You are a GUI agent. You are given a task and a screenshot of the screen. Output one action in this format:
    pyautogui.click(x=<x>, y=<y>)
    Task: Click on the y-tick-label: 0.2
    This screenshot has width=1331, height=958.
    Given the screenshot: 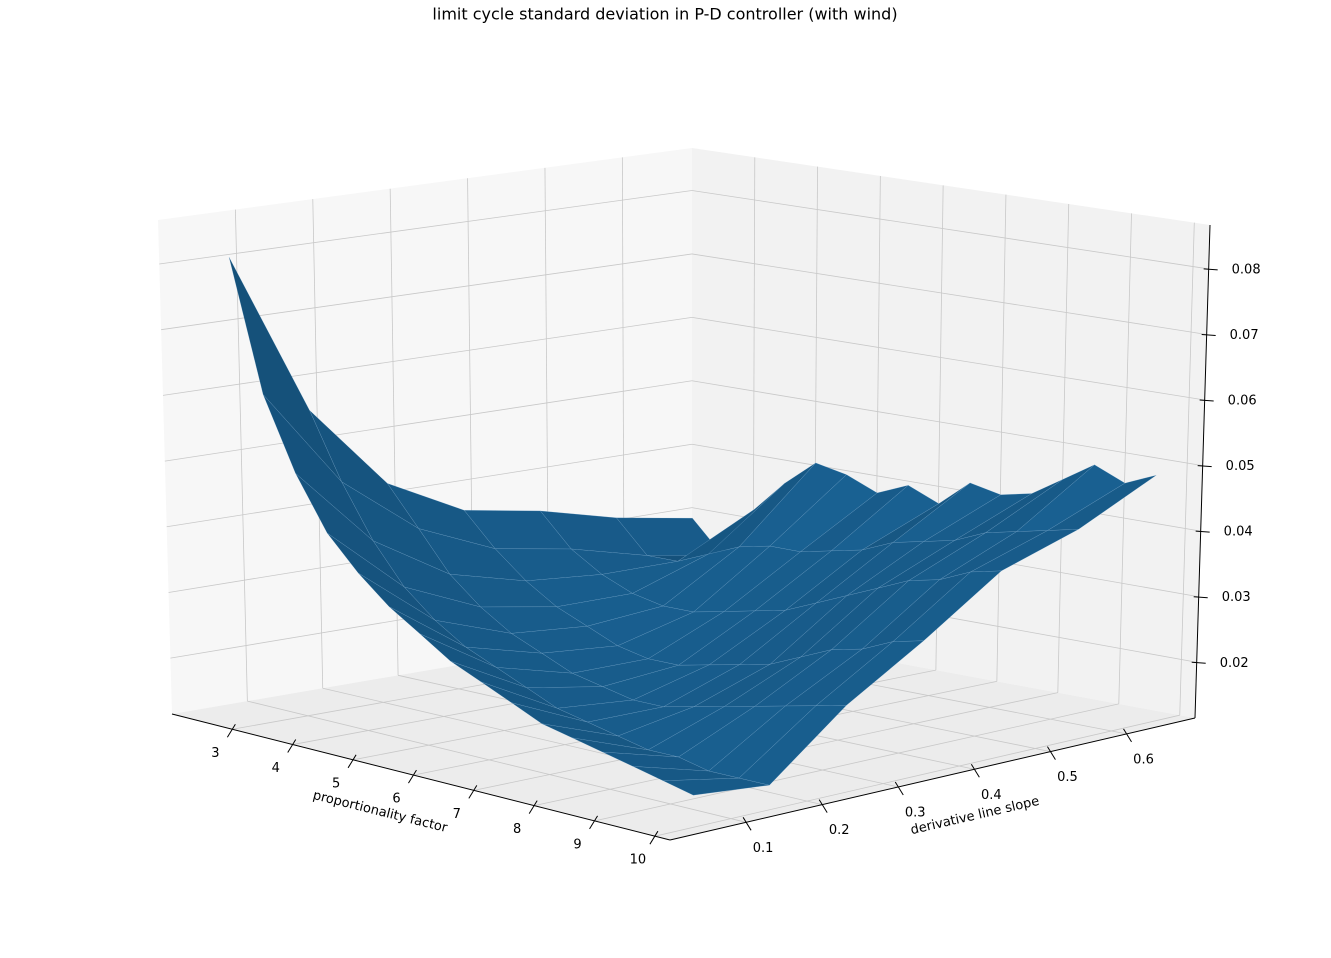 What is the action you would take?
    pyautogui.click(x=839, y=830)
    